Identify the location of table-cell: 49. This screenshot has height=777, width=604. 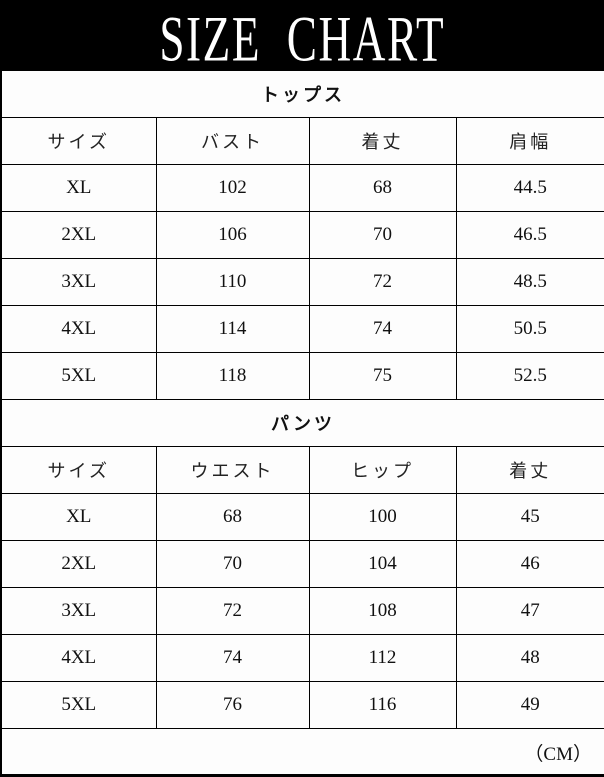
(529, 705).